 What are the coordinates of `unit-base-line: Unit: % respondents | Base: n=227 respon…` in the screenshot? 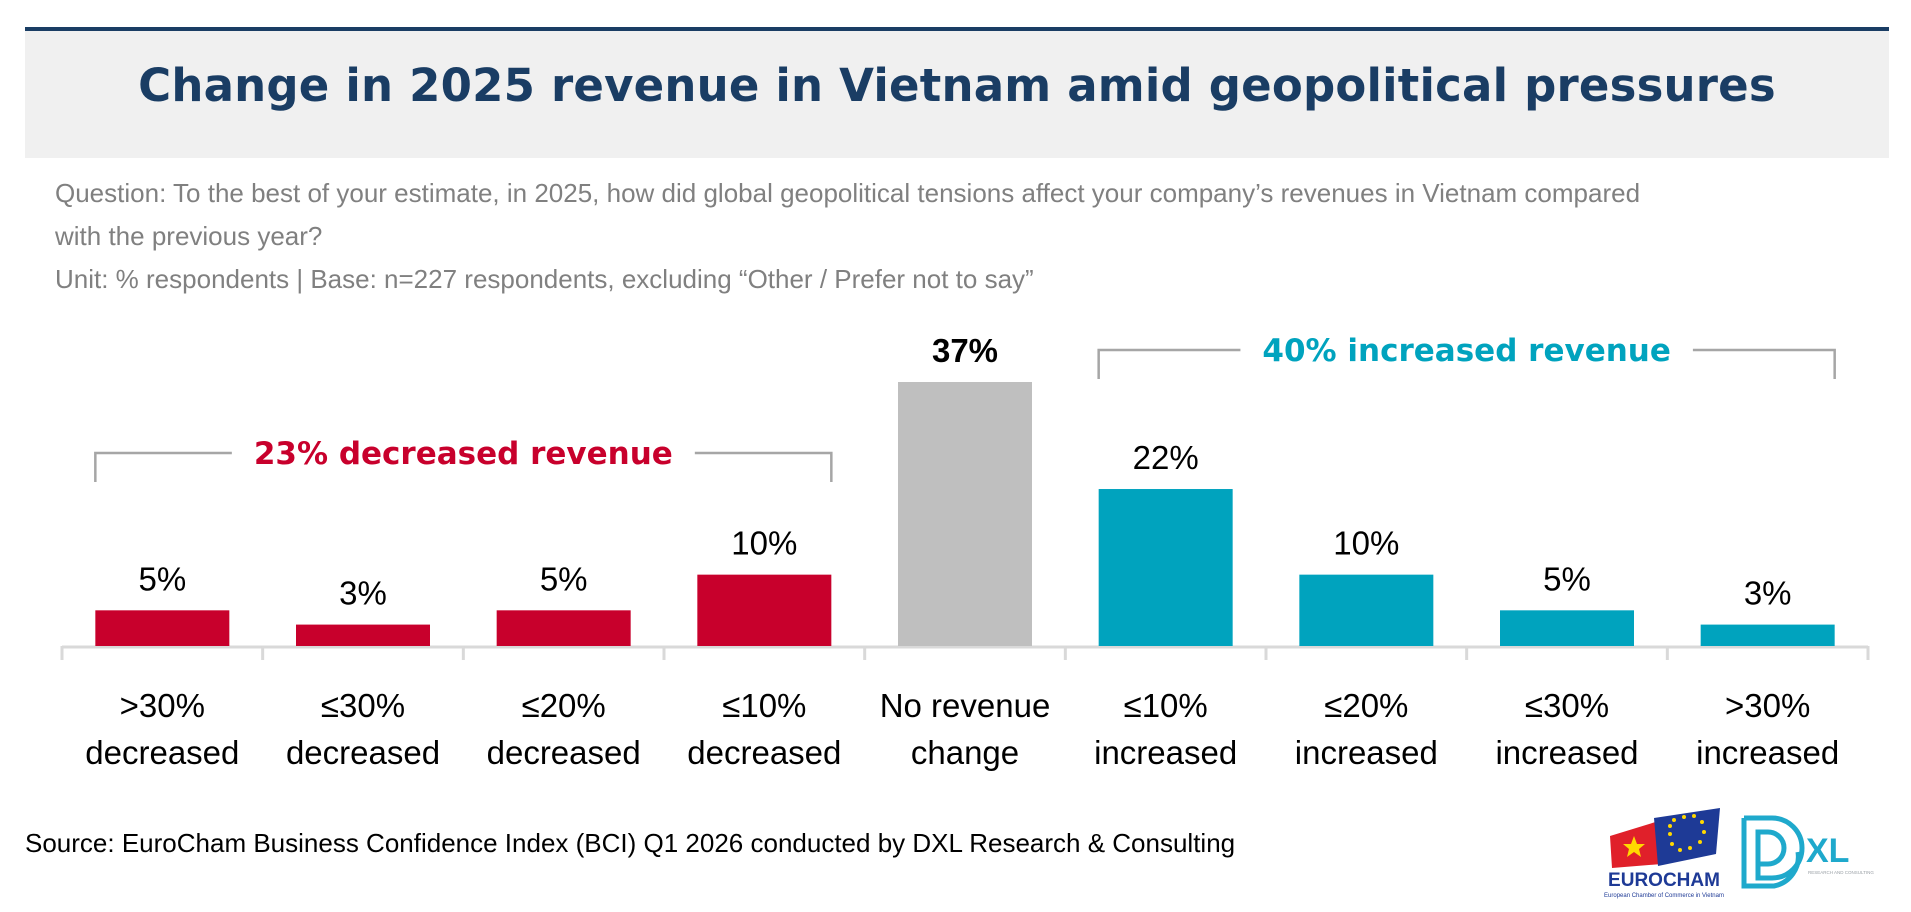 It's located at (544, 279).